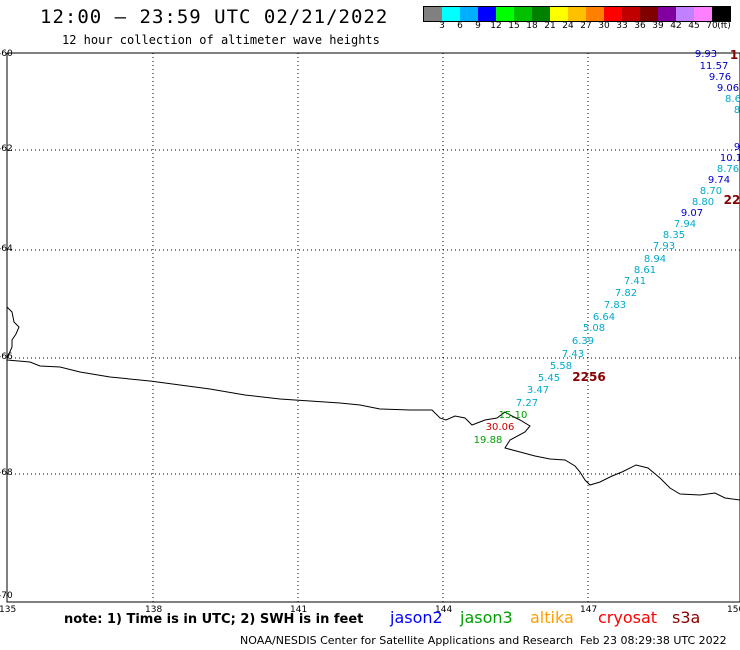  What do you see at coordinates (712, 26) in the screenshot?
I see `colorbar-label: 70` at bounding box center [712, 26].